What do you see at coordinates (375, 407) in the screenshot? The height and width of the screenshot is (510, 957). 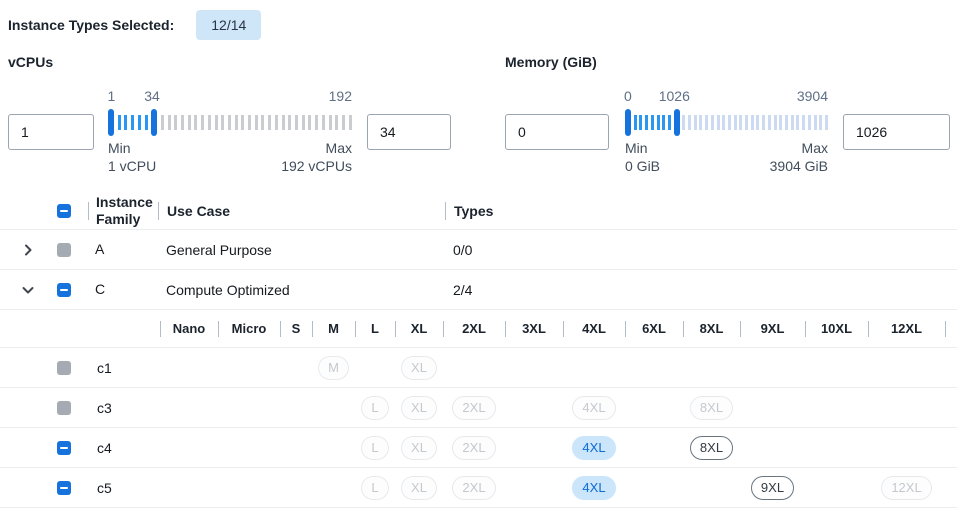 I see `size-cell-c3-l: L` at bounding box center [375, 407].